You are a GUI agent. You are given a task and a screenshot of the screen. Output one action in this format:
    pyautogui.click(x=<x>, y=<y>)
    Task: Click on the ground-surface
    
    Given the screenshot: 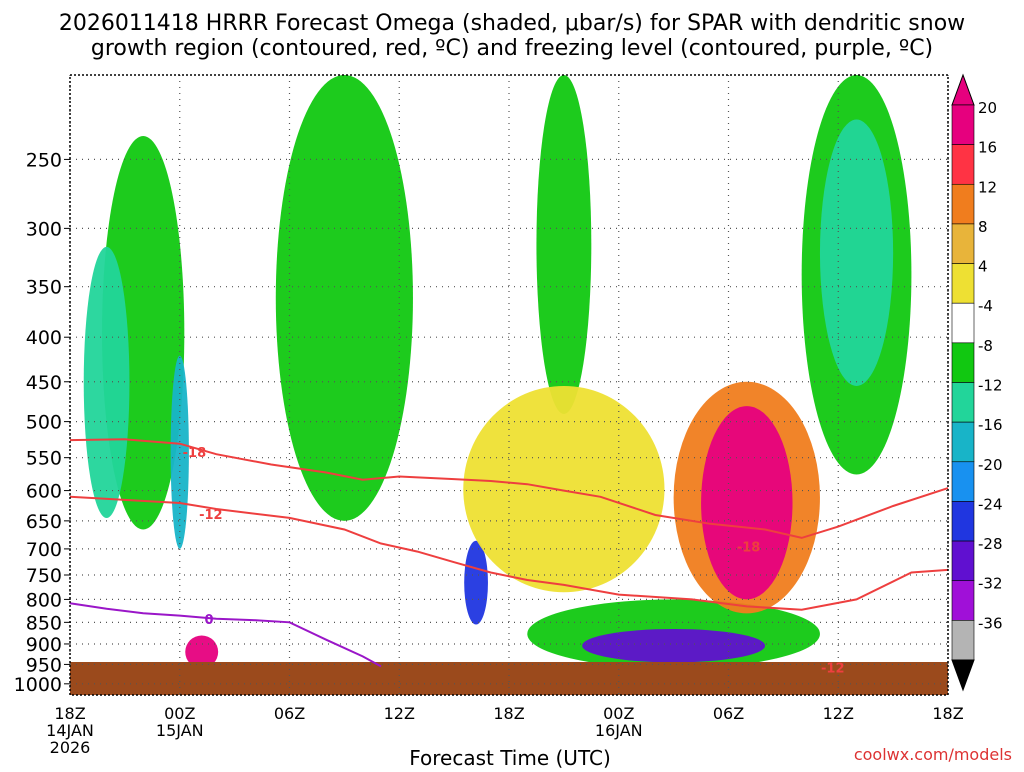 What is the action you would take?
    pyautogui.click(x=509, y=678)
    